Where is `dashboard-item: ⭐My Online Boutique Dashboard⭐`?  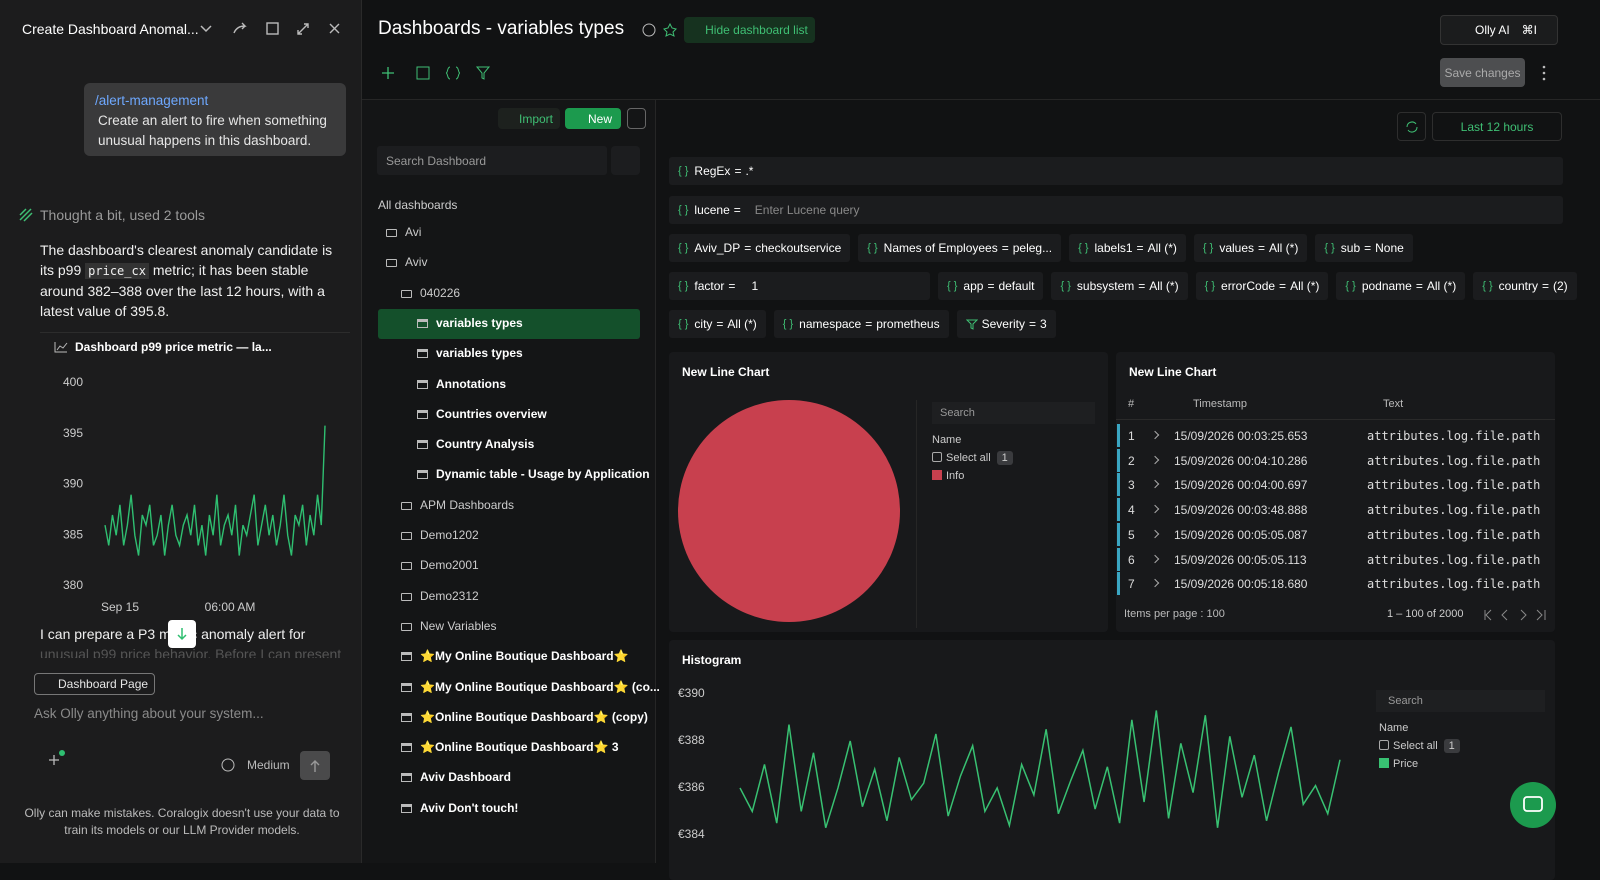 dashboard-item: ⭐My Online Boutique Dashboard⭐ is located at coordinates (524, 656).